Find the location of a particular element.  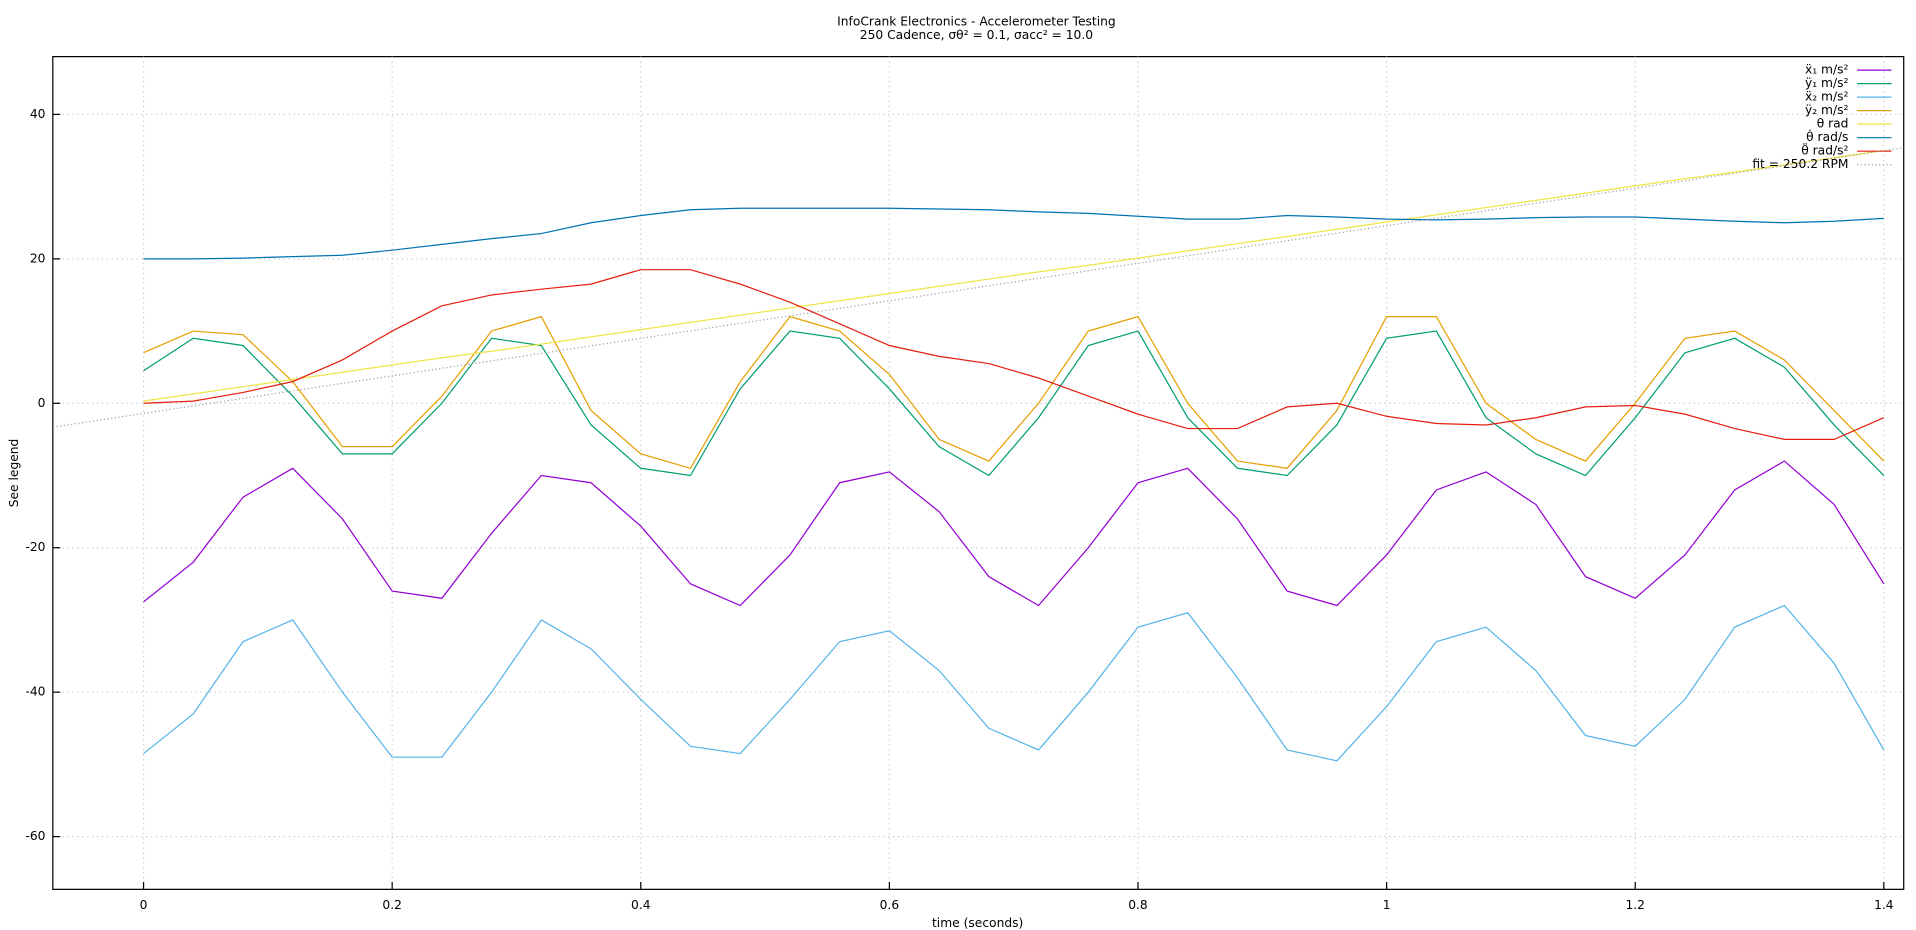

y-tick-label: 40 is located at coordinates (38, 114).